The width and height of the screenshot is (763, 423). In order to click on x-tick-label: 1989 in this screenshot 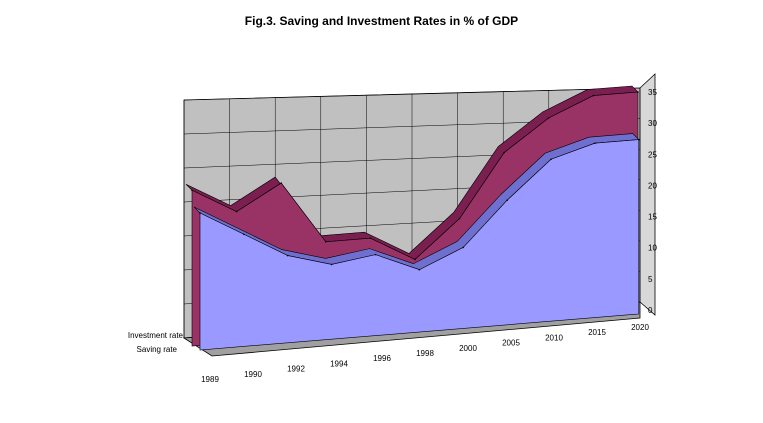, I will do `click(210, 379)`.